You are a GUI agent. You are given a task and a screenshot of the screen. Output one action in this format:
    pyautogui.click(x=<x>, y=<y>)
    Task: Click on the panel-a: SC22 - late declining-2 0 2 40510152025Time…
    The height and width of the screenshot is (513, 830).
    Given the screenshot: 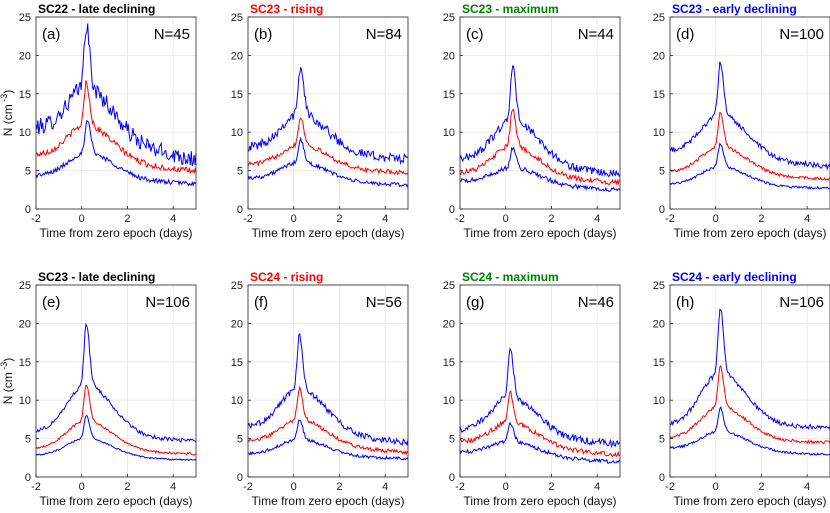 What is the action you would take?
    pyautogui.click(x=98, y=121)
    